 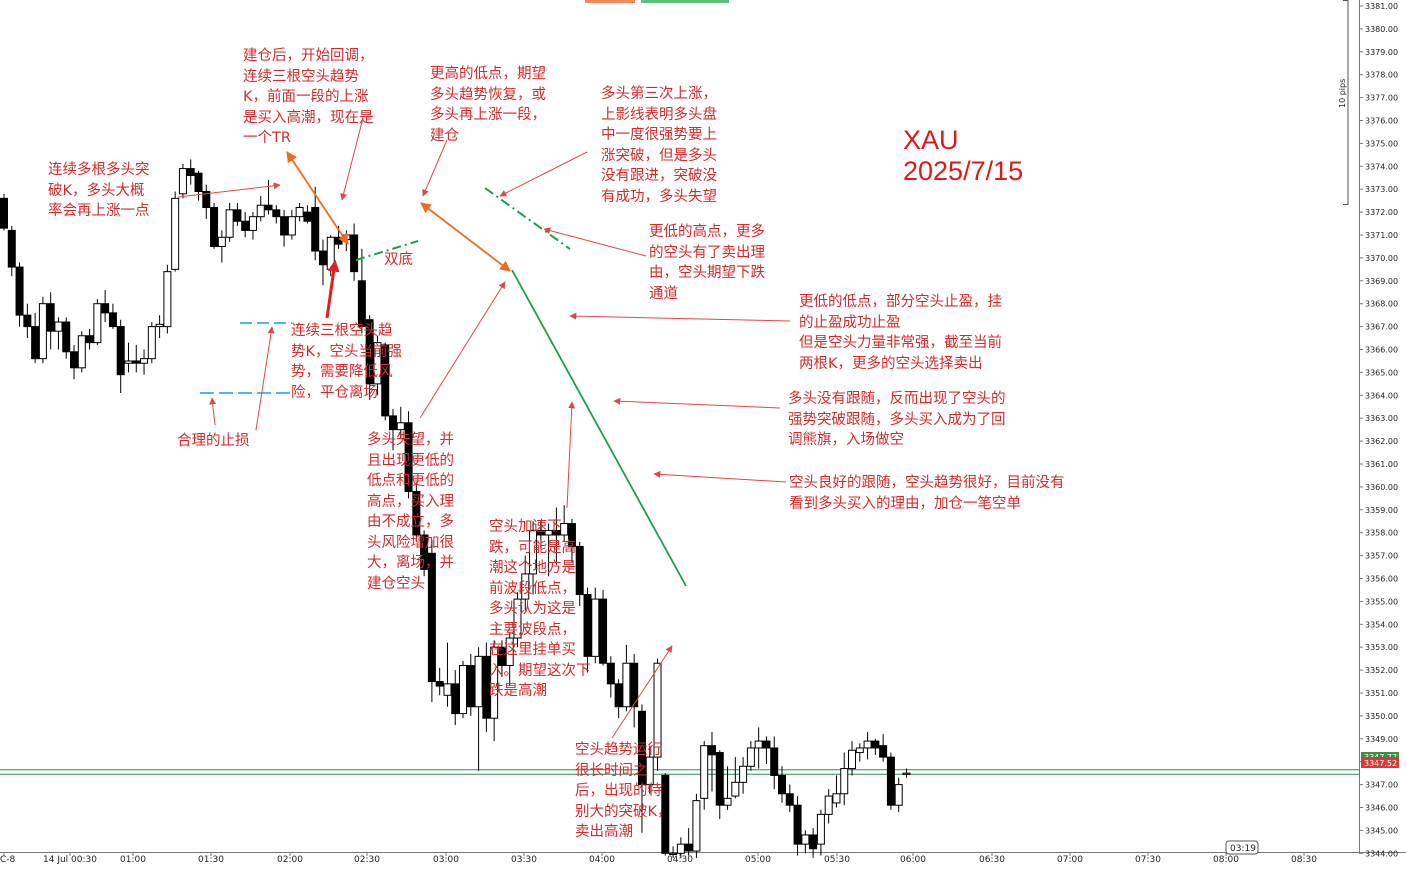 What do you see at coordinates (931, 140) in the screenshot?
I see `instrument-label: XAU` at bounding box center [931, 140].